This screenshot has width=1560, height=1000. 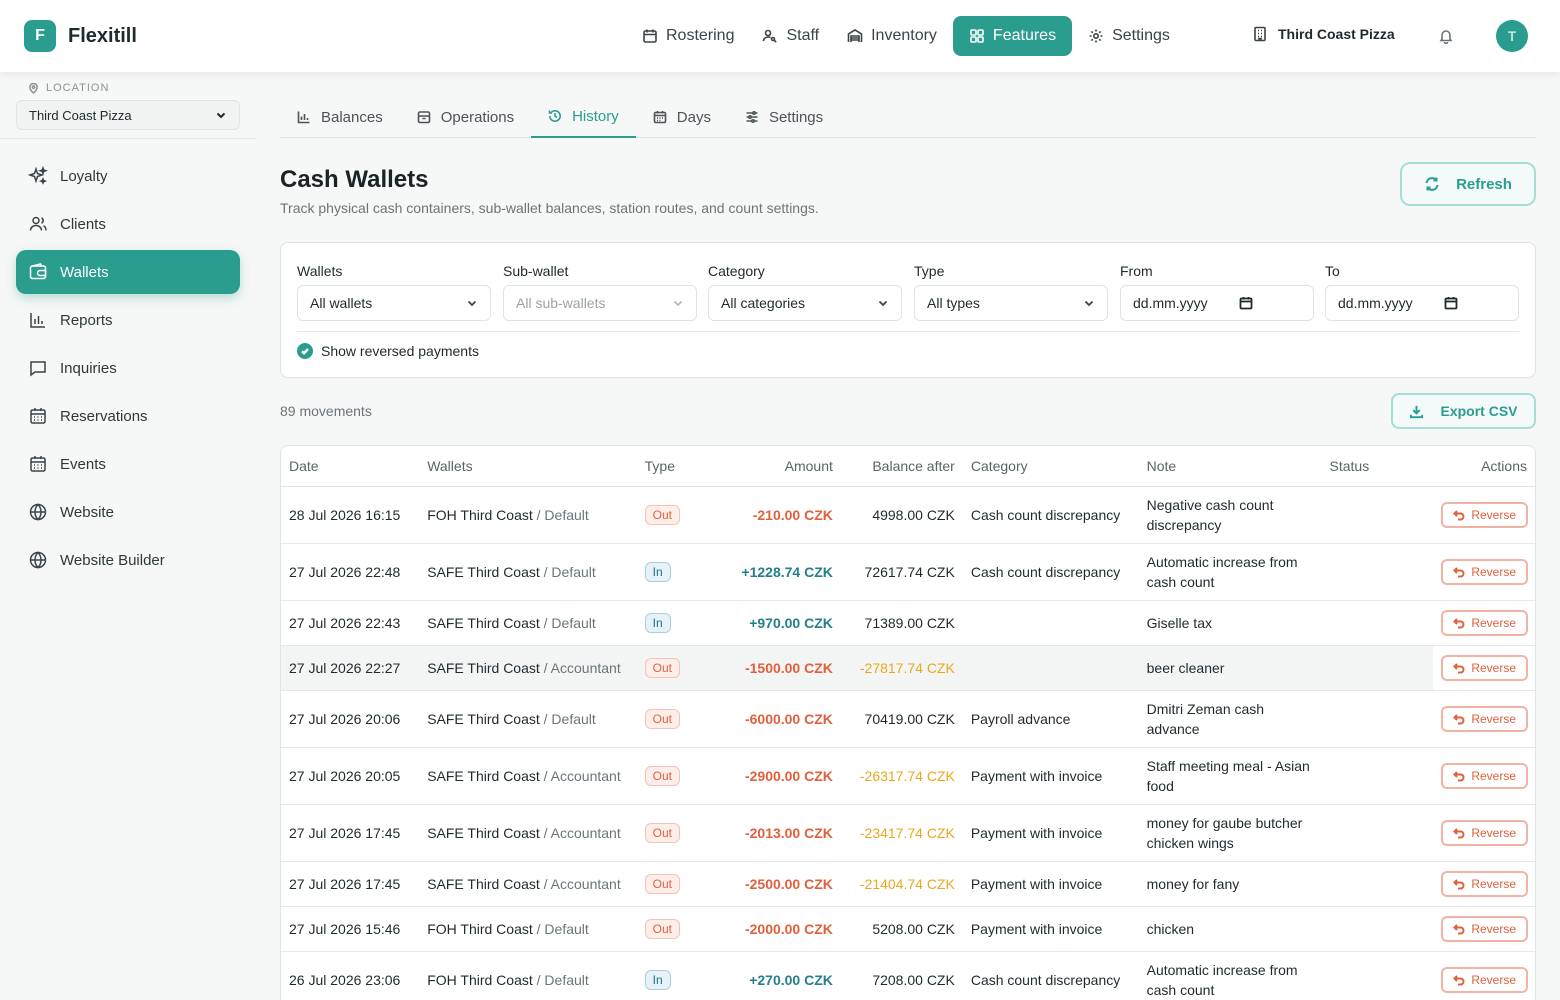 I want to click on topnav-label: Inventory, so click(x=904, y=35).